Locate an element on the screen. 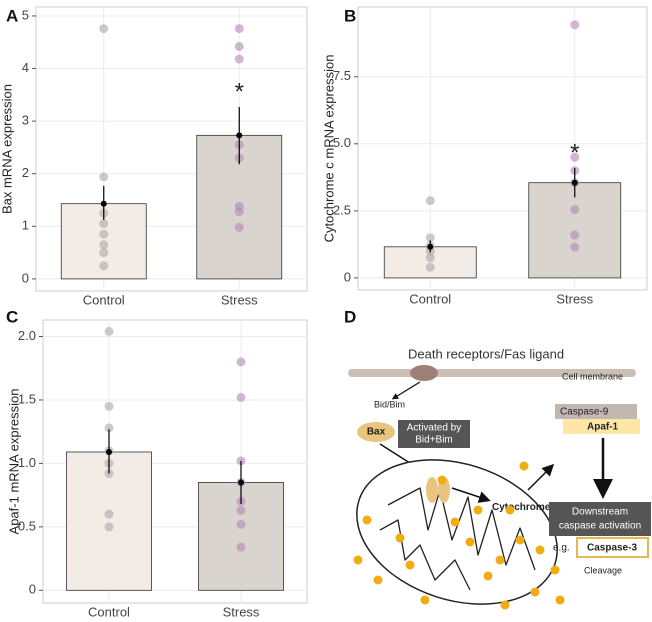  y-tick-label: 4 is located at coordinates (25, 67).